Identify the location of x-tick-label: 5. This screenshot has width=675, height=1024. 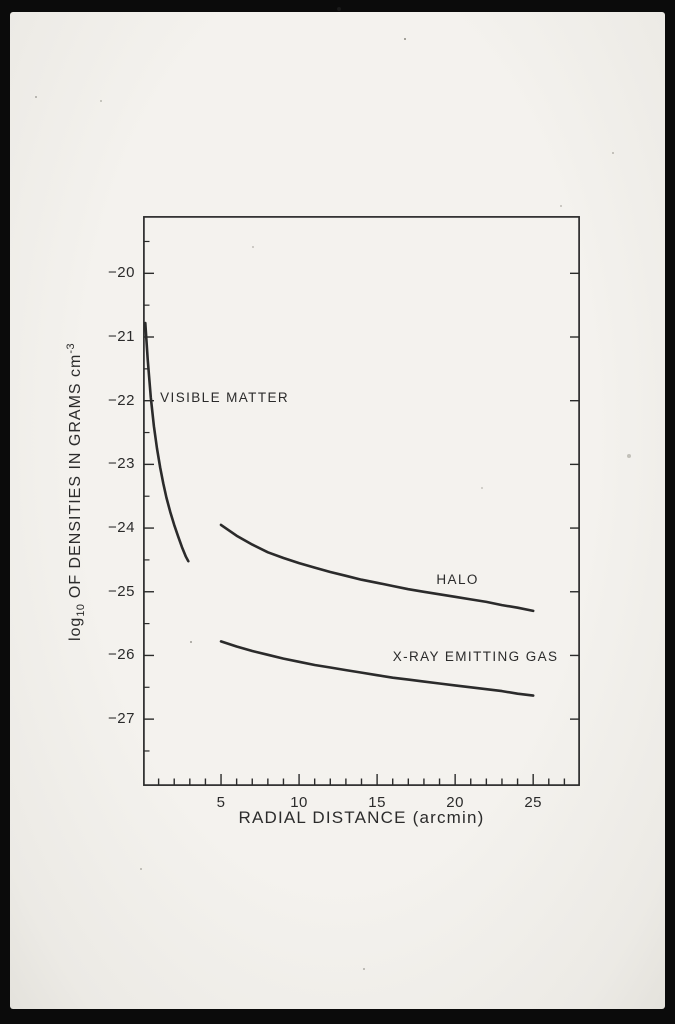
(221, 802).